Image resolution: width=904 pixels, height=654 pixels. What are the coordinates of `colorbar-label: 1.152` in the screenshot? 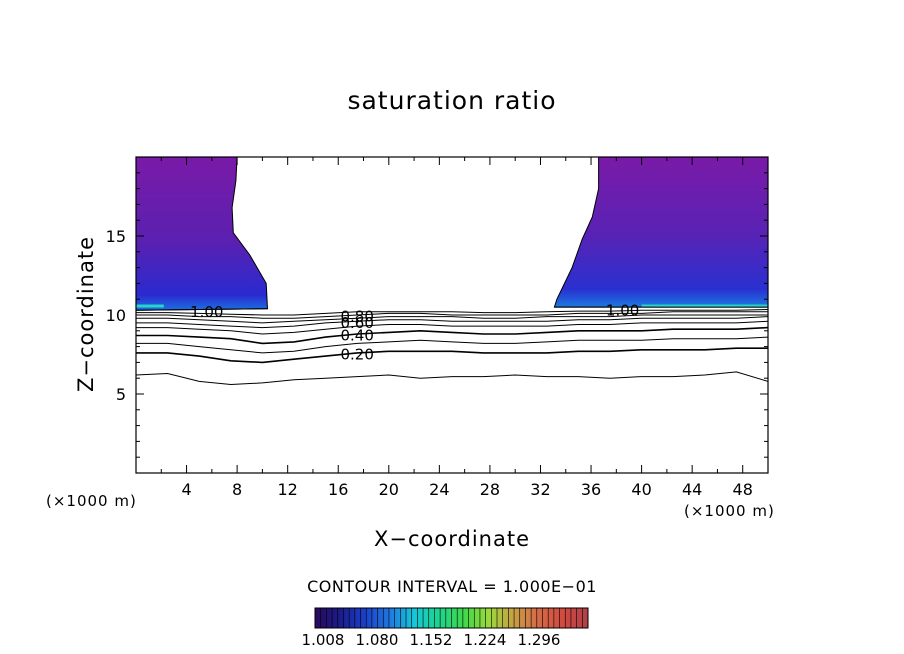 It's located at (431, 640).